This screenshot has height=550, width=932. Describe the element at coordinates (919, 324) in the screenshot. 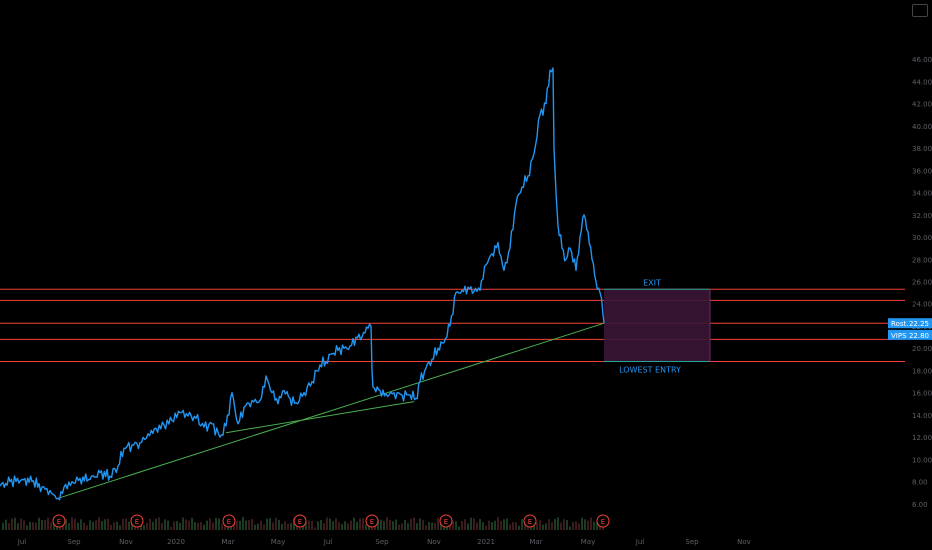

I see `price-label-value: 22.25` at that location.